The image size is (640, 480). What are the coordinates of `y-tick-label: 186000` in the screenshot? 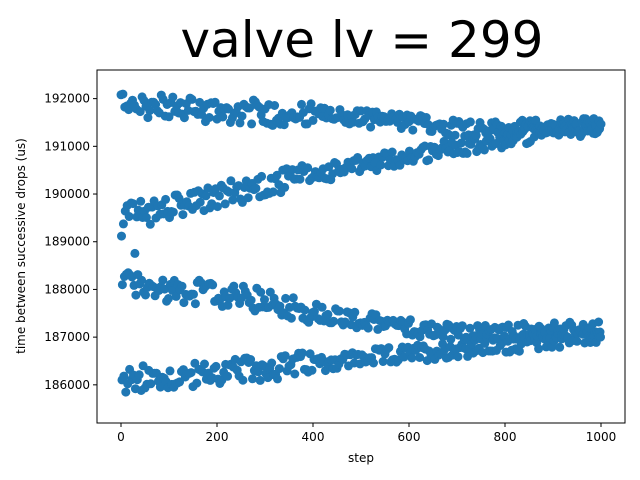 It's located at (67, 385).